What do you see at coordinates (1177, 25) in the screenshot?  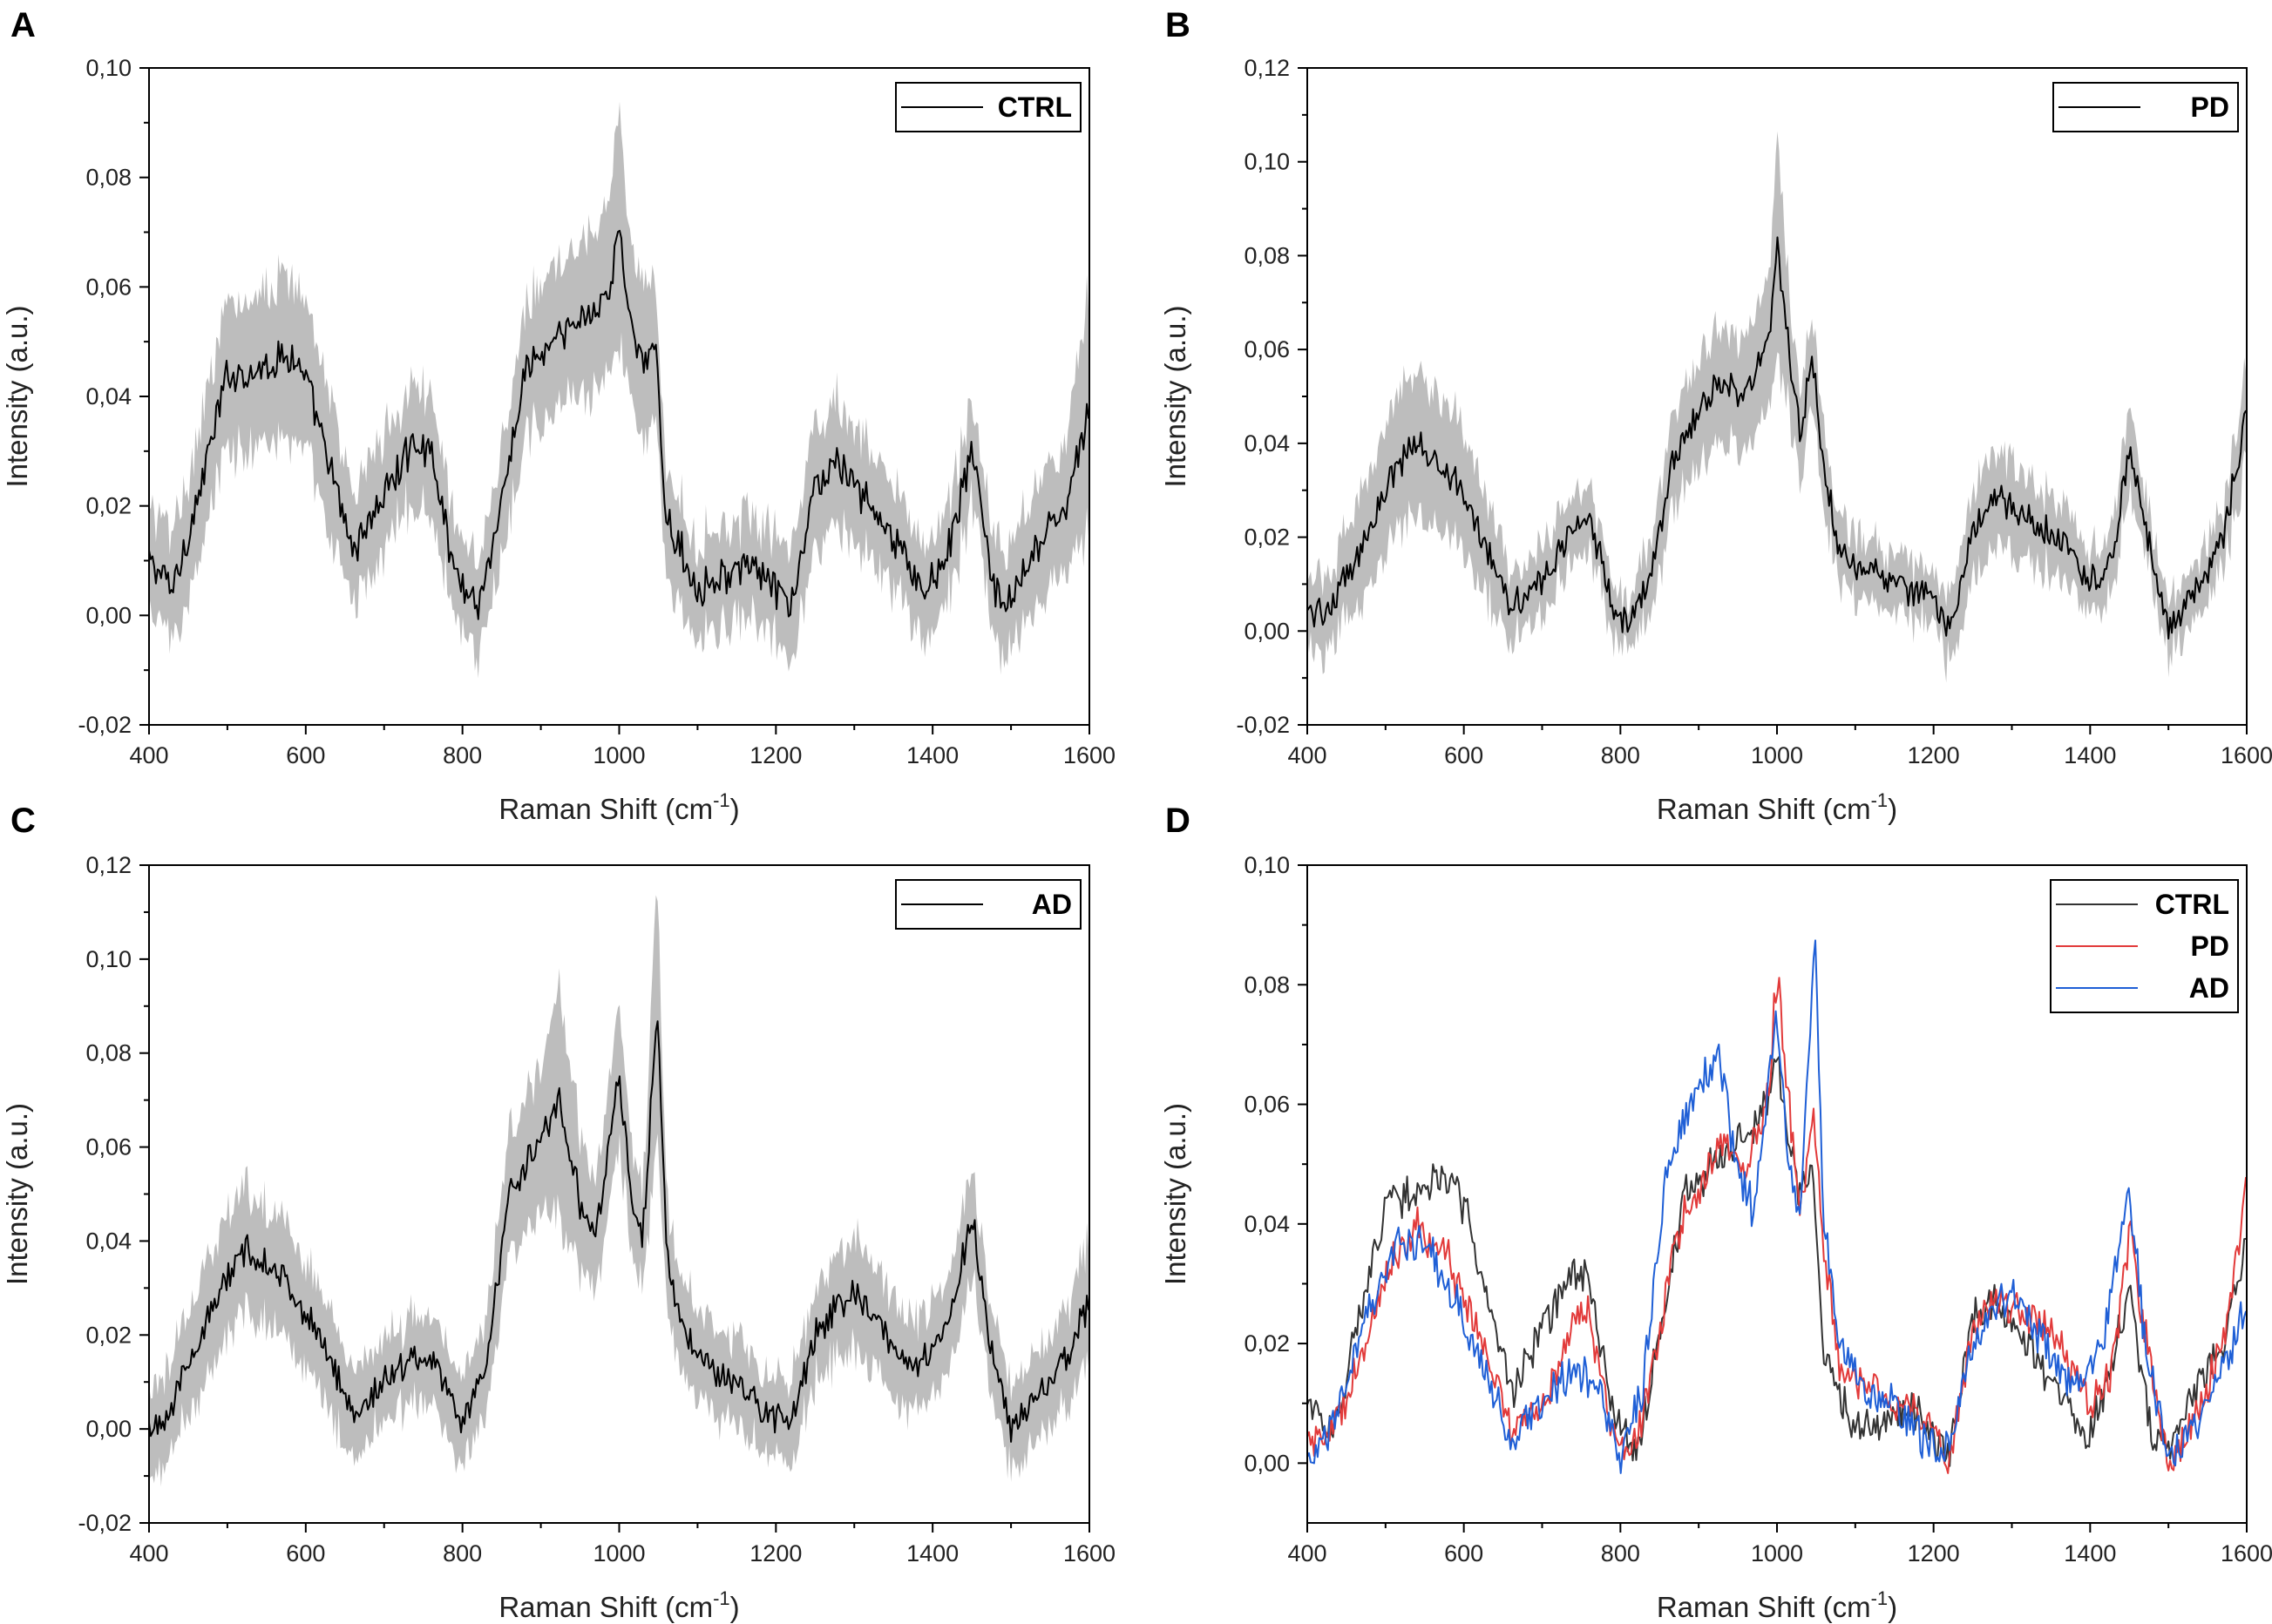 I see `panel-letter: B` at bounding box center [1177, 25].